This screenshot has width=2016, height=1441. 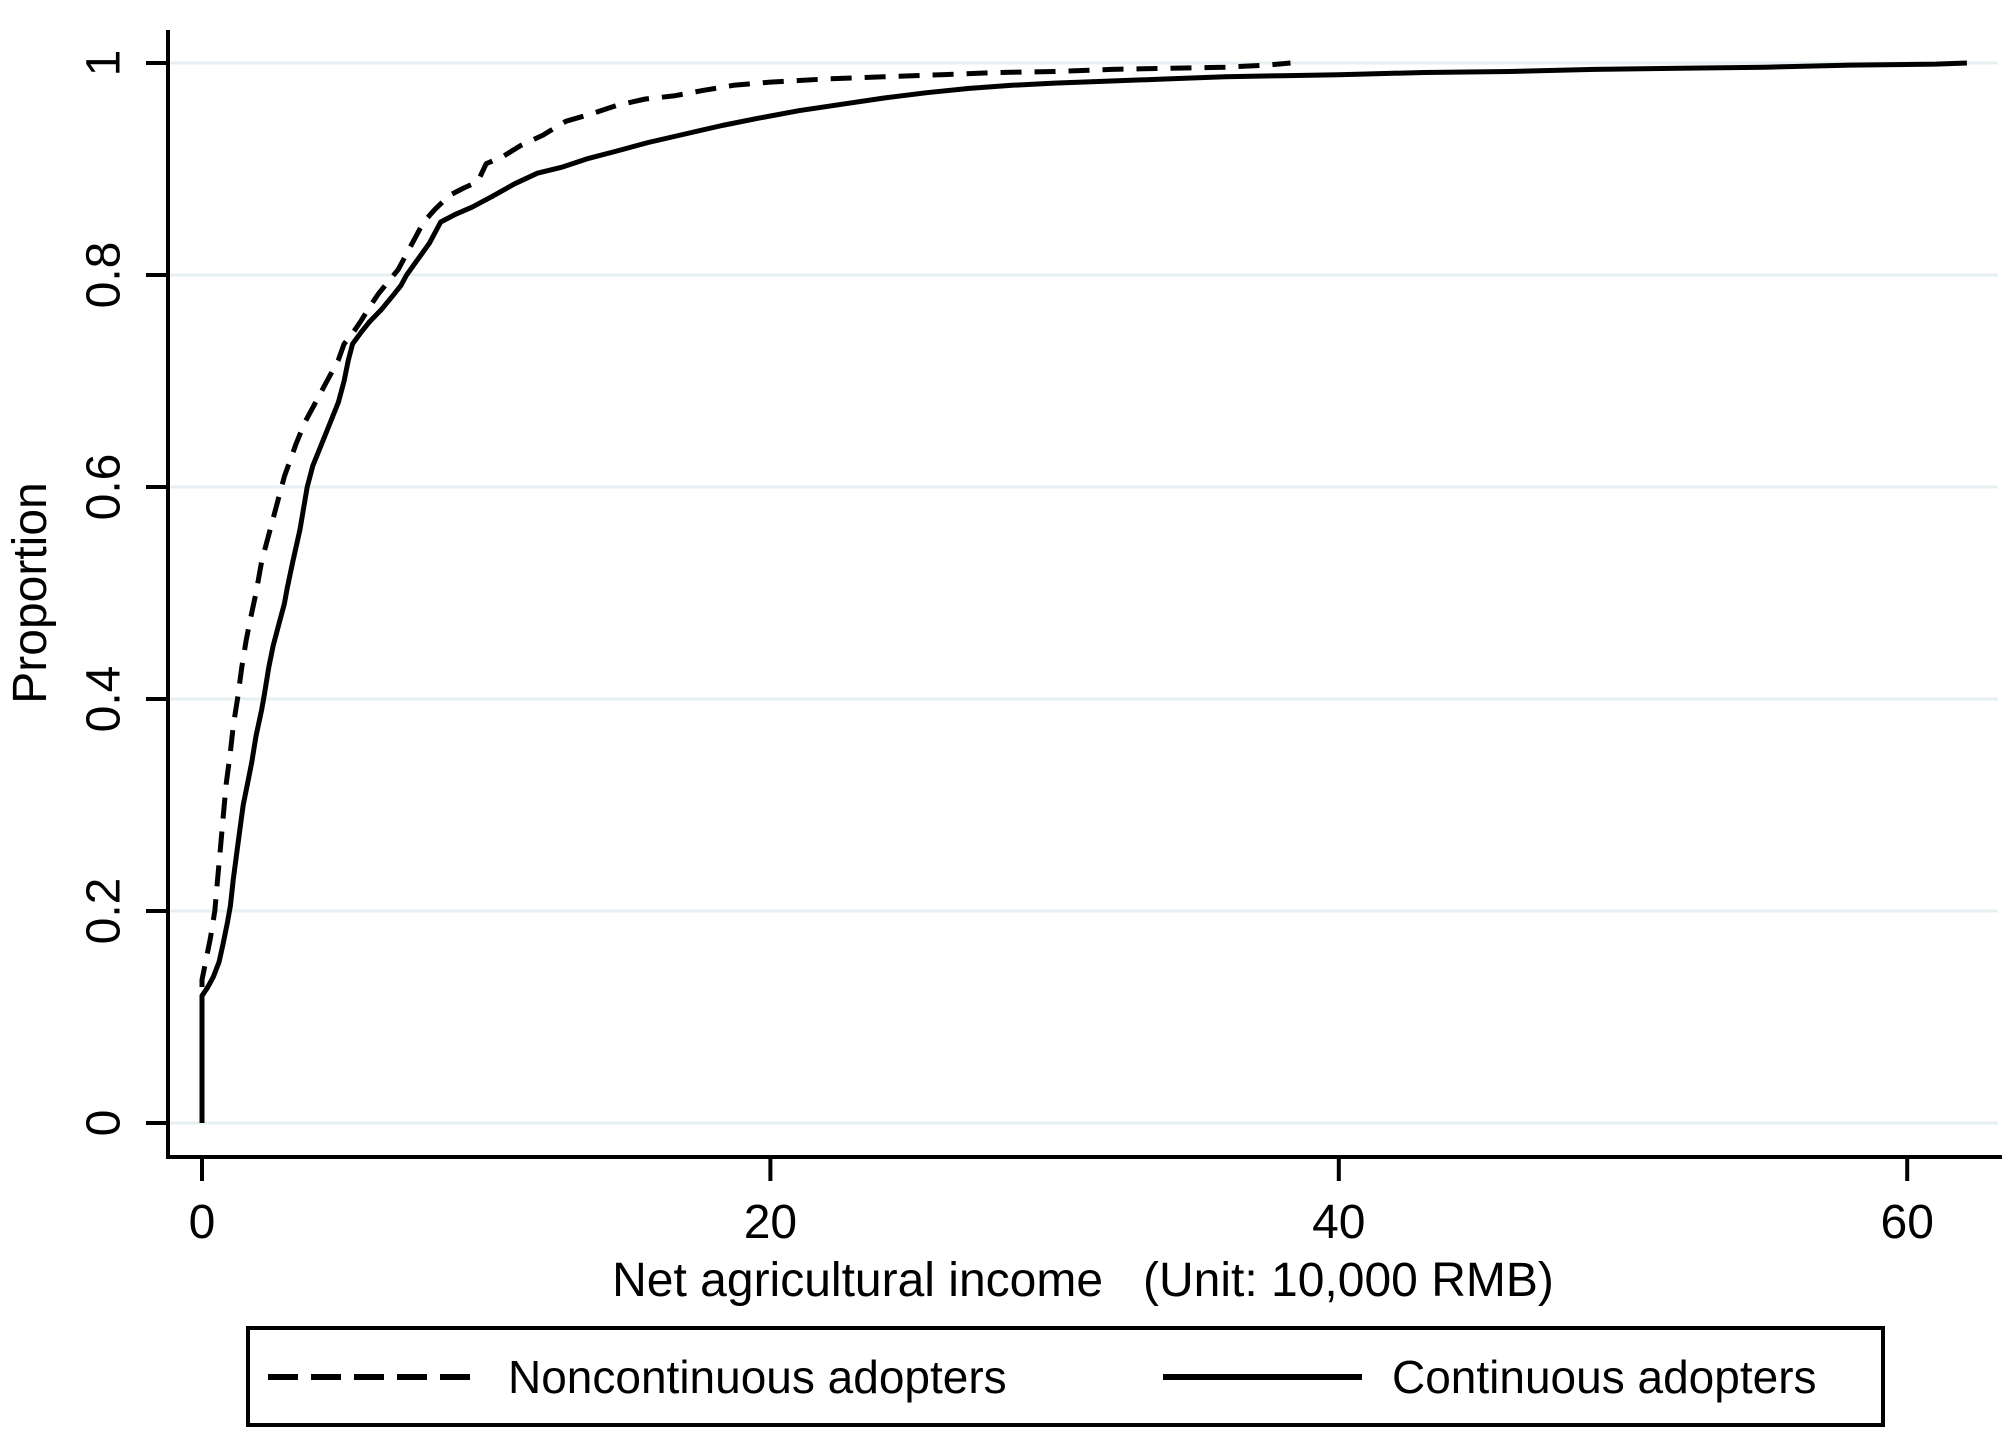 I want to click on legend-label-continuous: Continuous adopters, so click(x=1604, y=1377).